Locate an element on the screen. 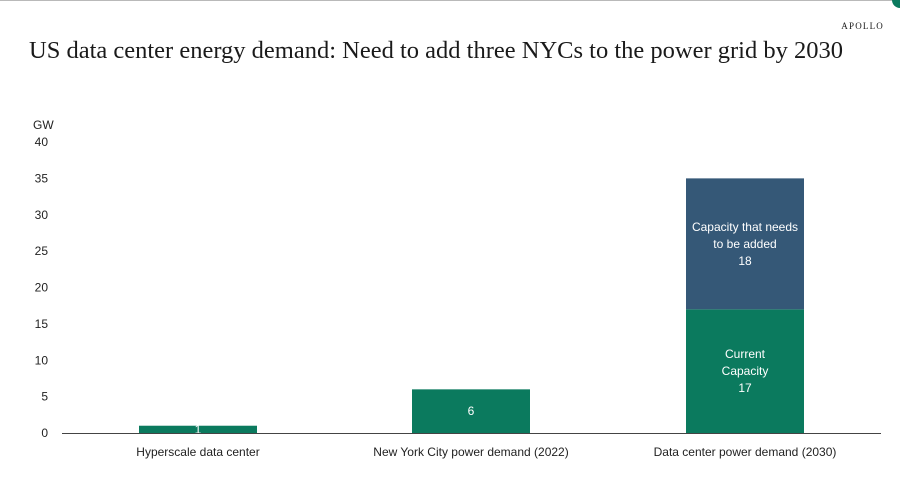 The width and height of the screenshot is (900, 504). y-axis-ticks: 0 5 10 15 20 25 30 35 40 is located at coordinates (42, 287).